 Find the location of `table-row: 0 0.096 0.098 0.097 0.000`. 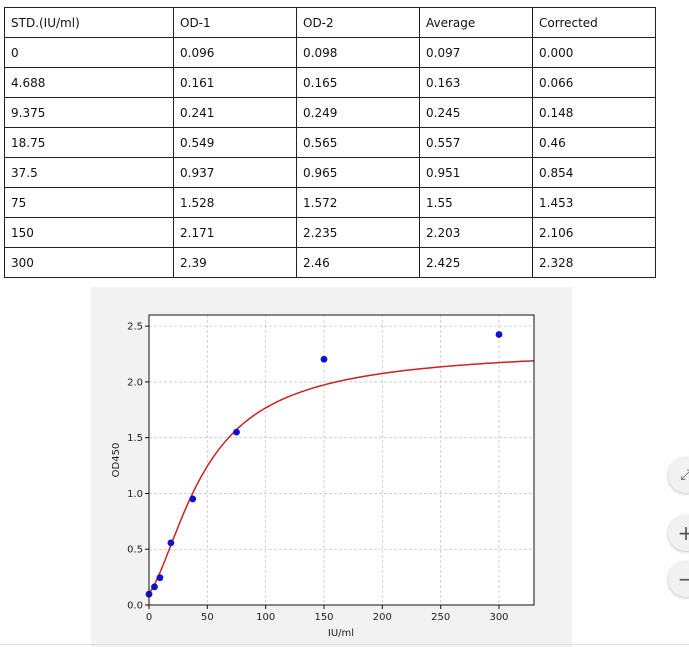

table-row: 0 0.096 0.098 0.097 0.000 is located at coordinates (330, 52).